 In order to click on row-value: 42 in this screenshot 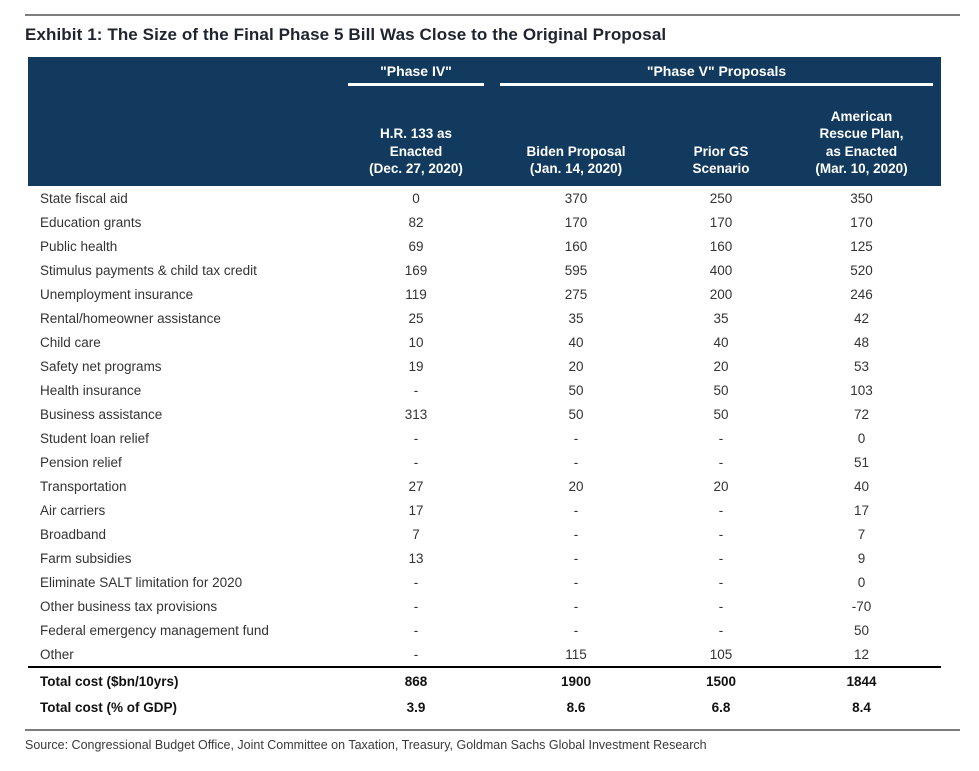, I will do `click(861, 318)`.